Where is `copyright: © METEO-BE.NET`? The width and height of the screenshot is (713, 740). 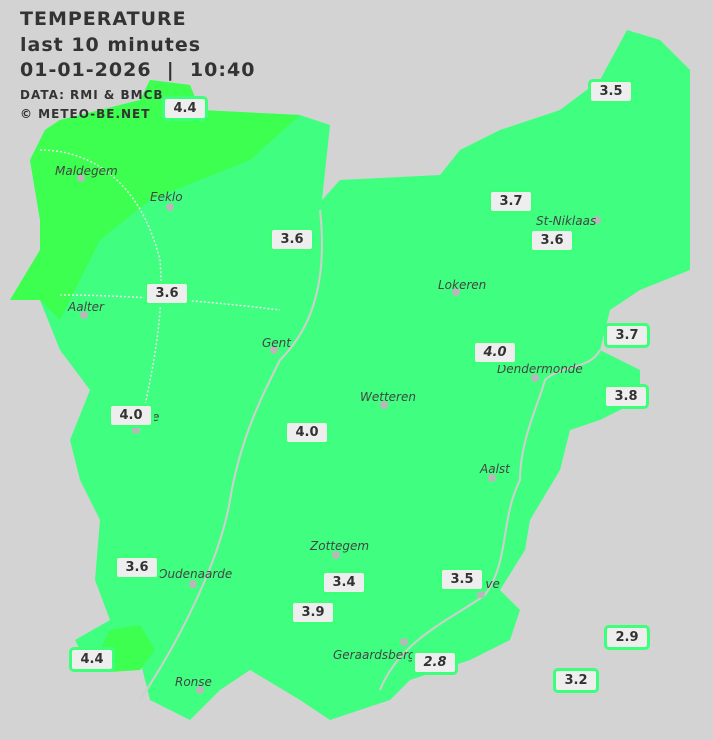 copyright: © METEO-BE.NET is located at coordinates (85, 114).